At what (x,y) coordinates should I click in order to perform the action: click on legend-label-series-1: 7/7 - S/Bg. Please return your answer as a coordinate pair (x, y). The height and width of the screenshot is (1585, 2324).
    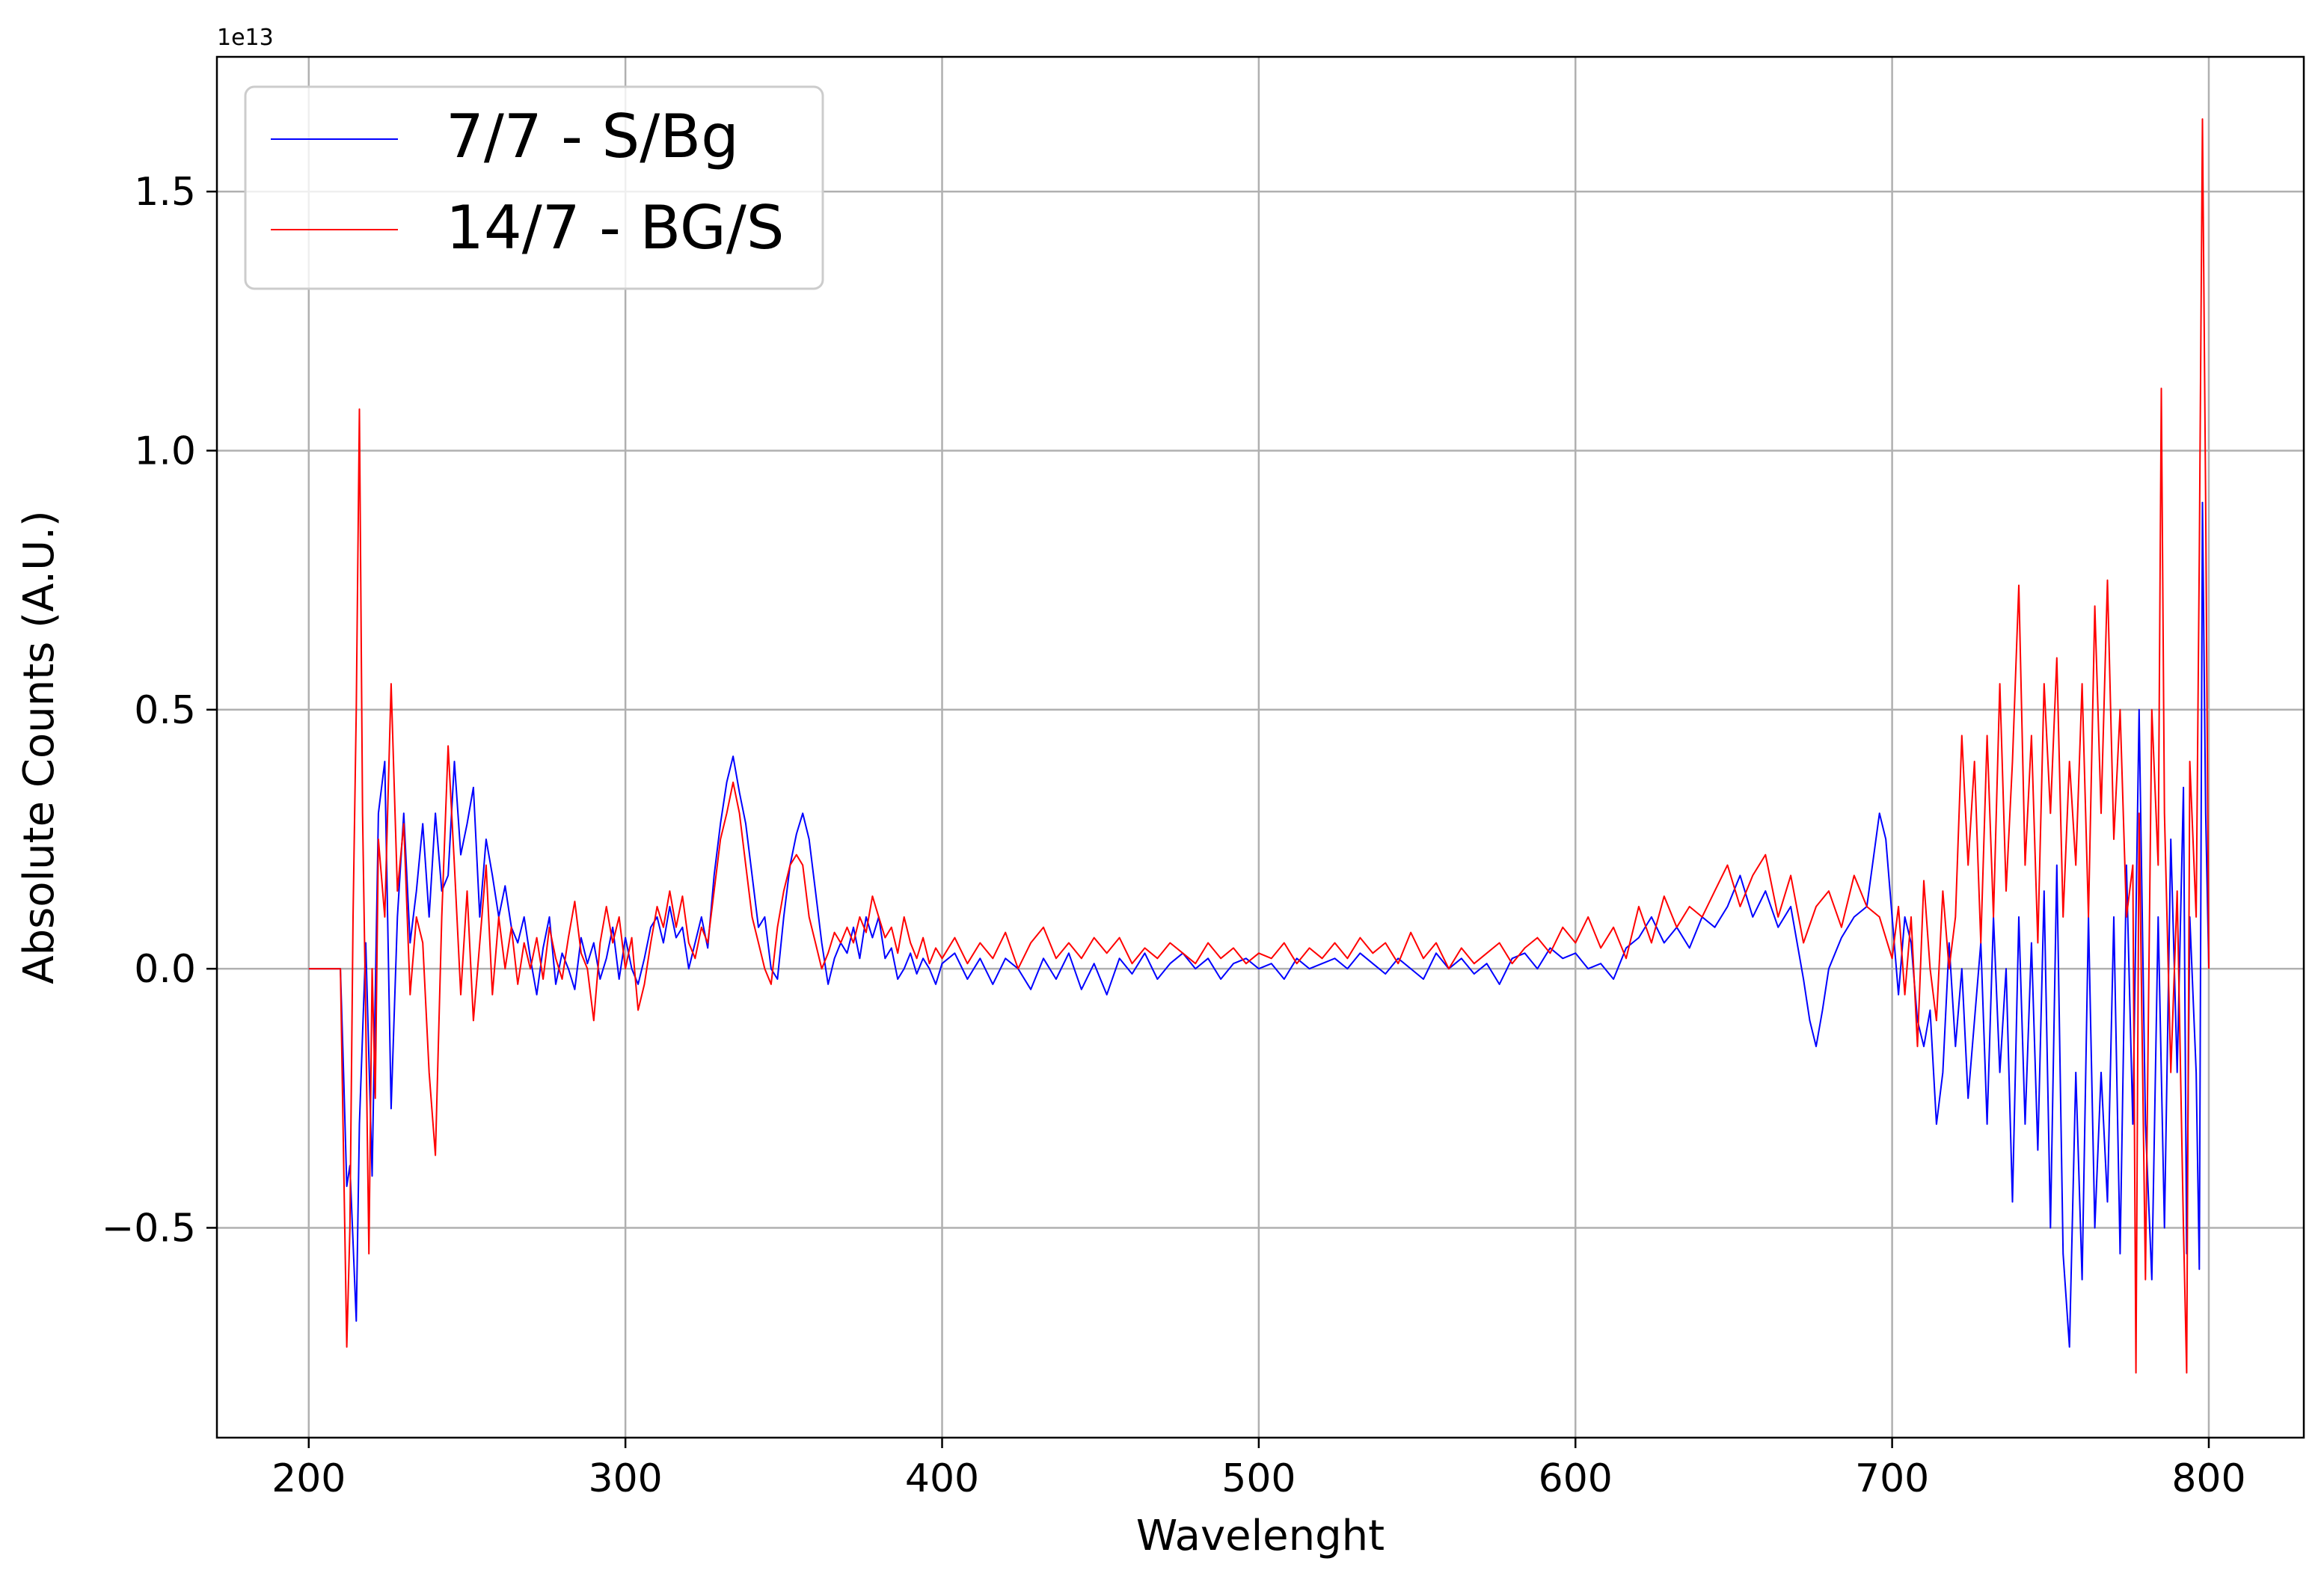
    Looking at the image, I should click on (592, 137).